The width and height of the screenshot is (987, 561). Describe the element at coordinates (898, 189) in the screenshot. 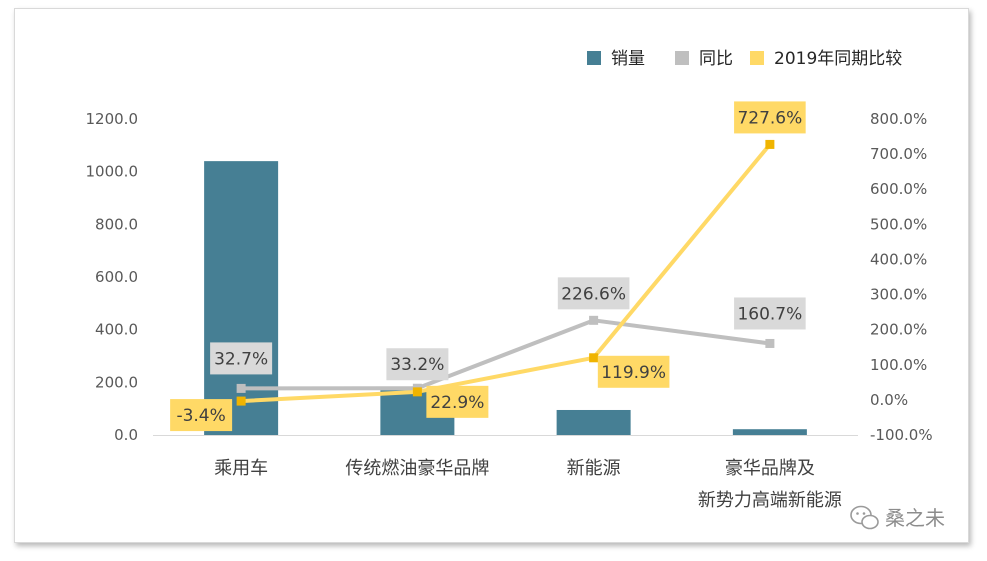

I see `y-right-tick-label: 600.0%` at that location.